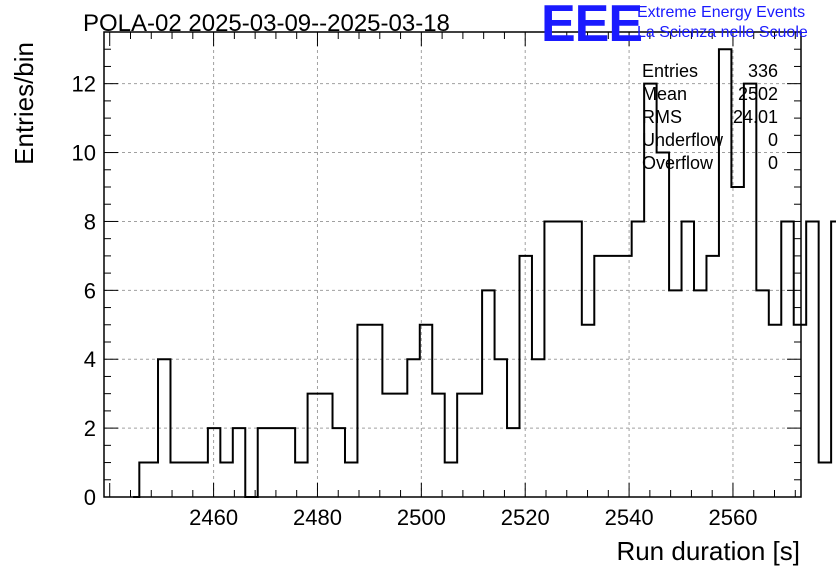 The width and height of the screenshot is (836, 572). What do you see at coordinates (683, 140) in the screenshot?
I see `stats-label: Underflow` at bounding box center [683, 140].